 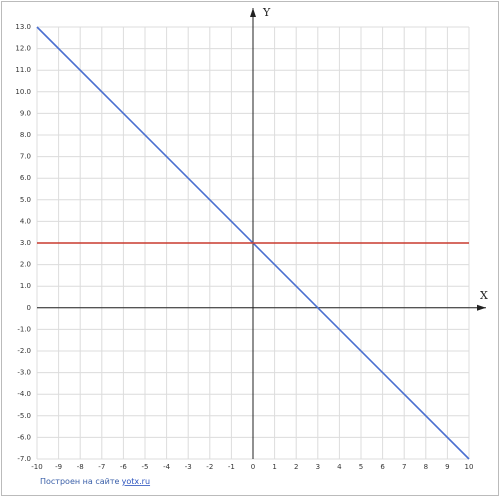 I want to click on y-tick-label: 7.0, so click(x=25, y=157).